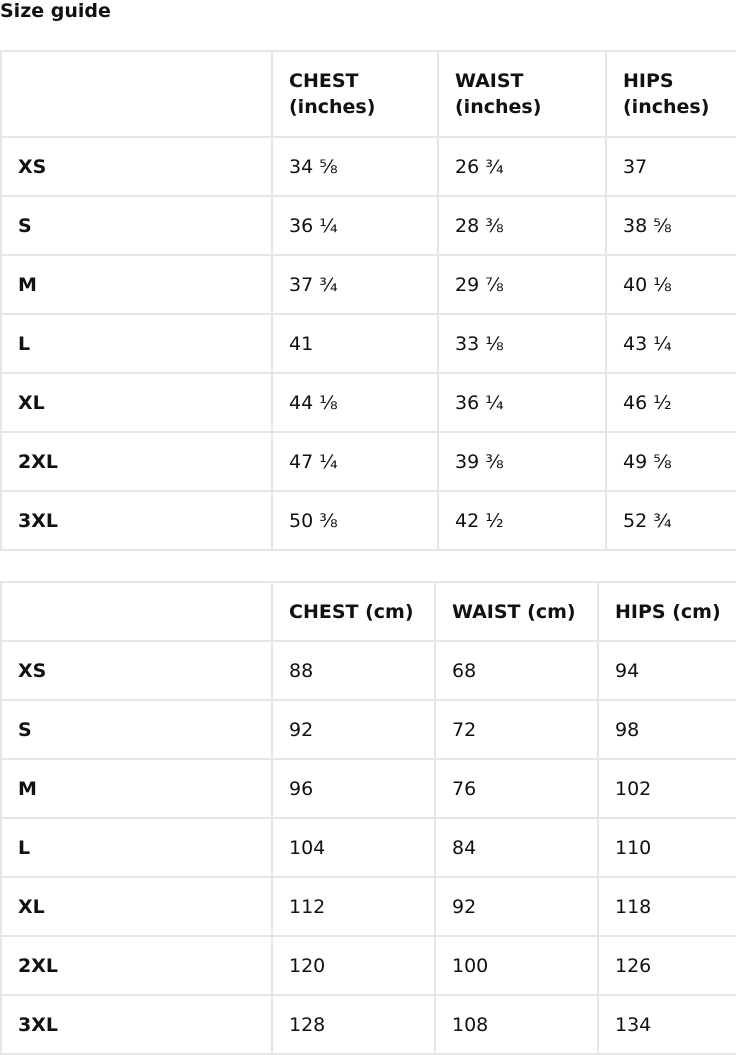 The height and width of the screenshot is (1055, 736). I want to click on measurement-cell: 110, so click(666, 847).